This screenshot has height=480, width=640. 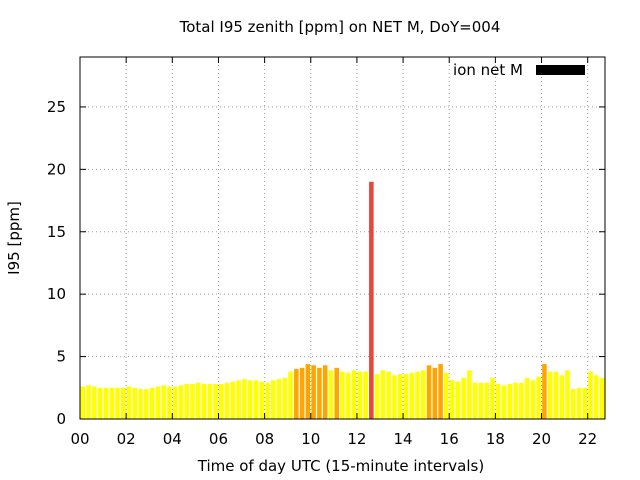 I want to click on y-tick-label: 25, so click(x=56, y=107).